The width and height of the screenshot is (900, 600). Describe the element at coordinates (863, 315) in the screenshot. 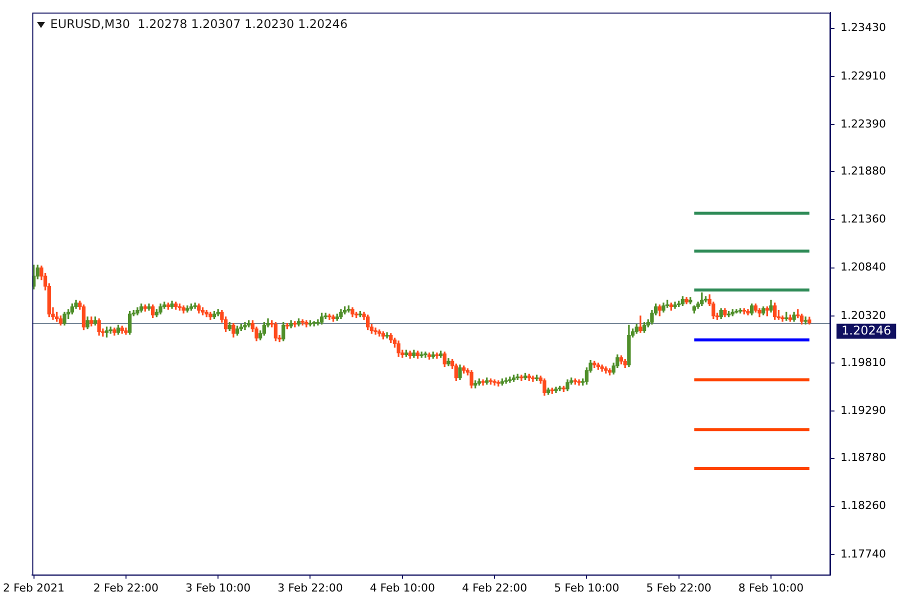

I see `y-tick-label: 1.20320` at that location.